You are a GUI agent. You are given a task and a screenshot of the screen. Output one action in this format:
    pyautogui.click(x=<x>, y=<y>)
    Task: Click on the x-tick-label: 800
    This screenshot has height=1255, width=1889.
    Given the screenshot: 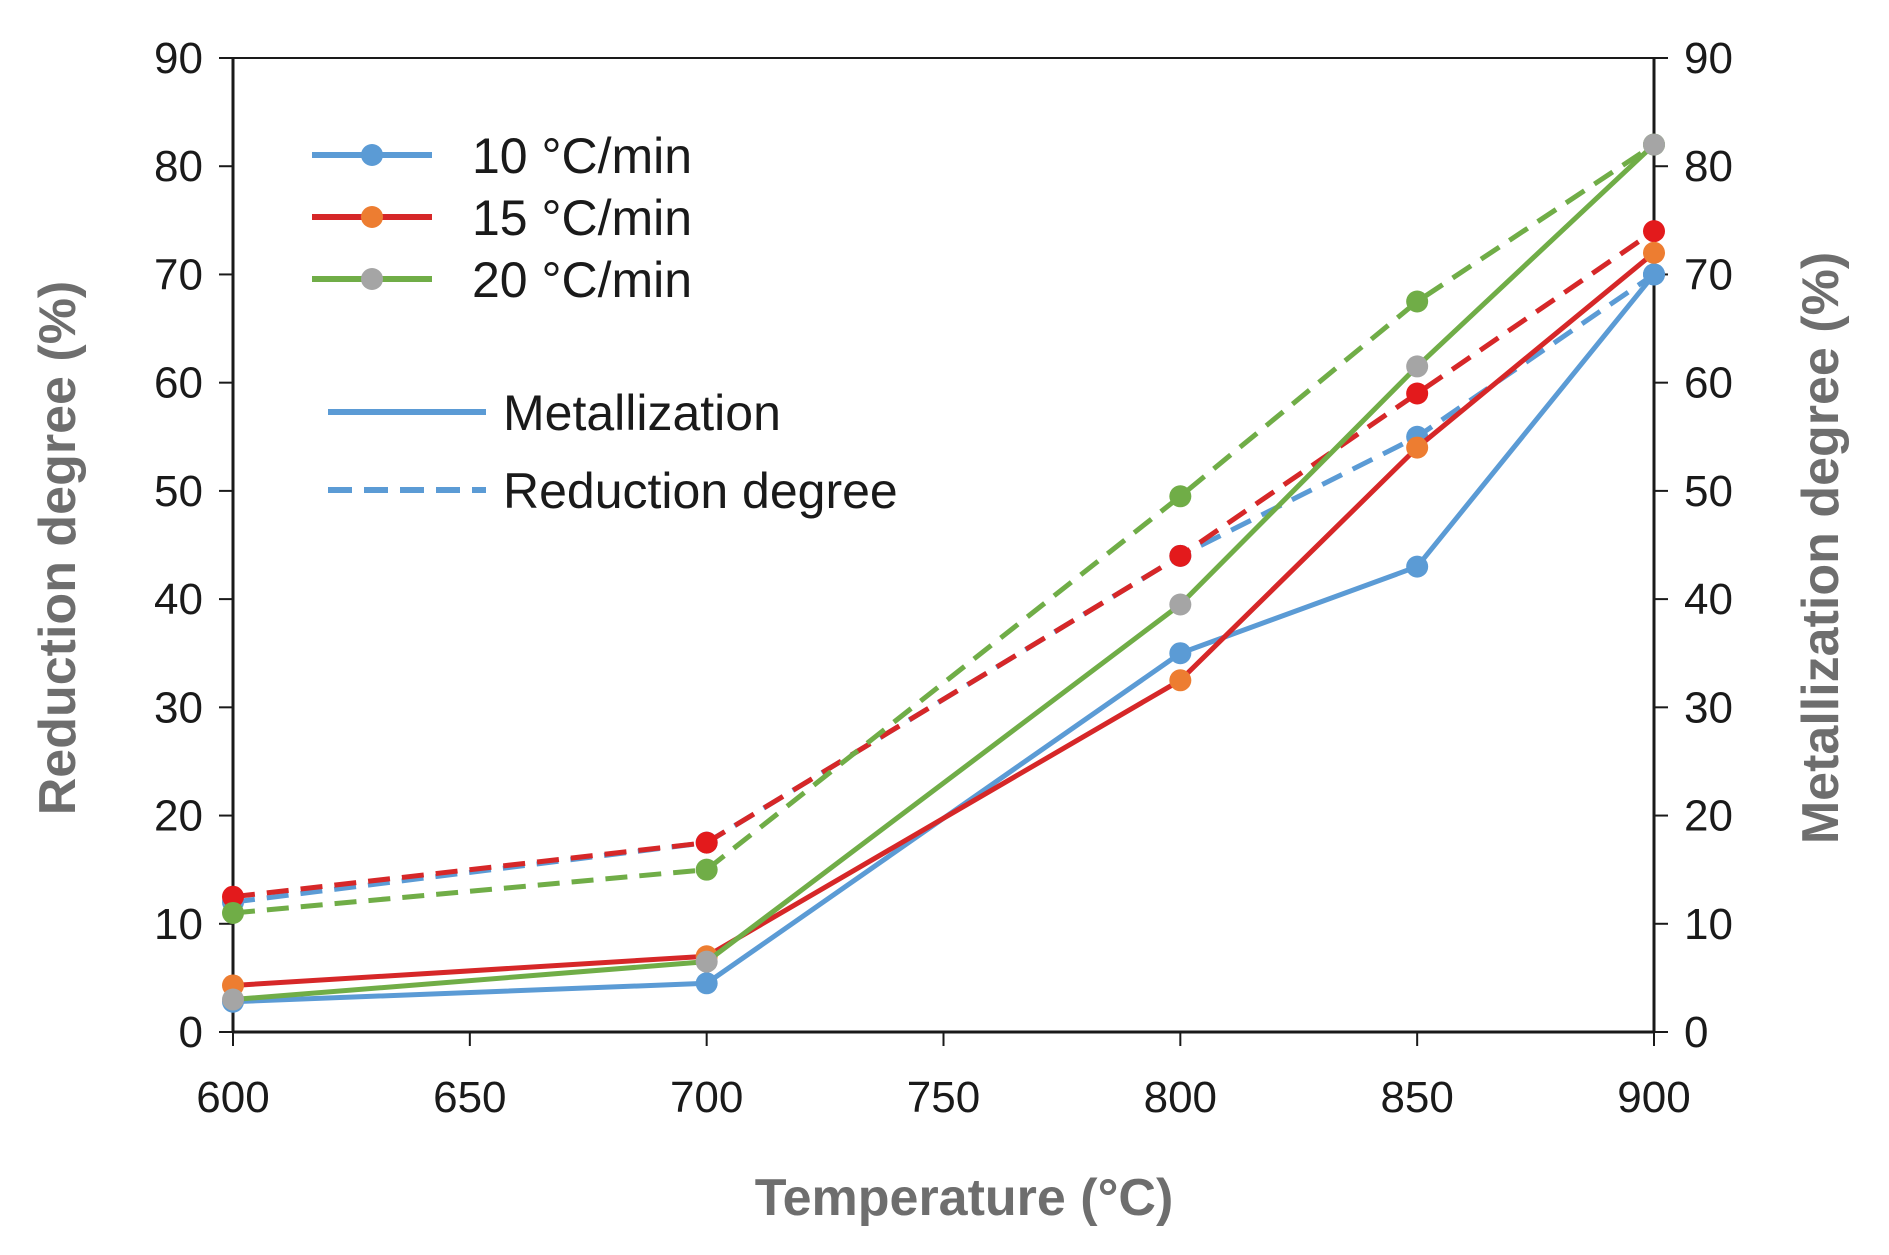 What is the action you would take?
    pyautogui.click(x=1180, y=1097)
    